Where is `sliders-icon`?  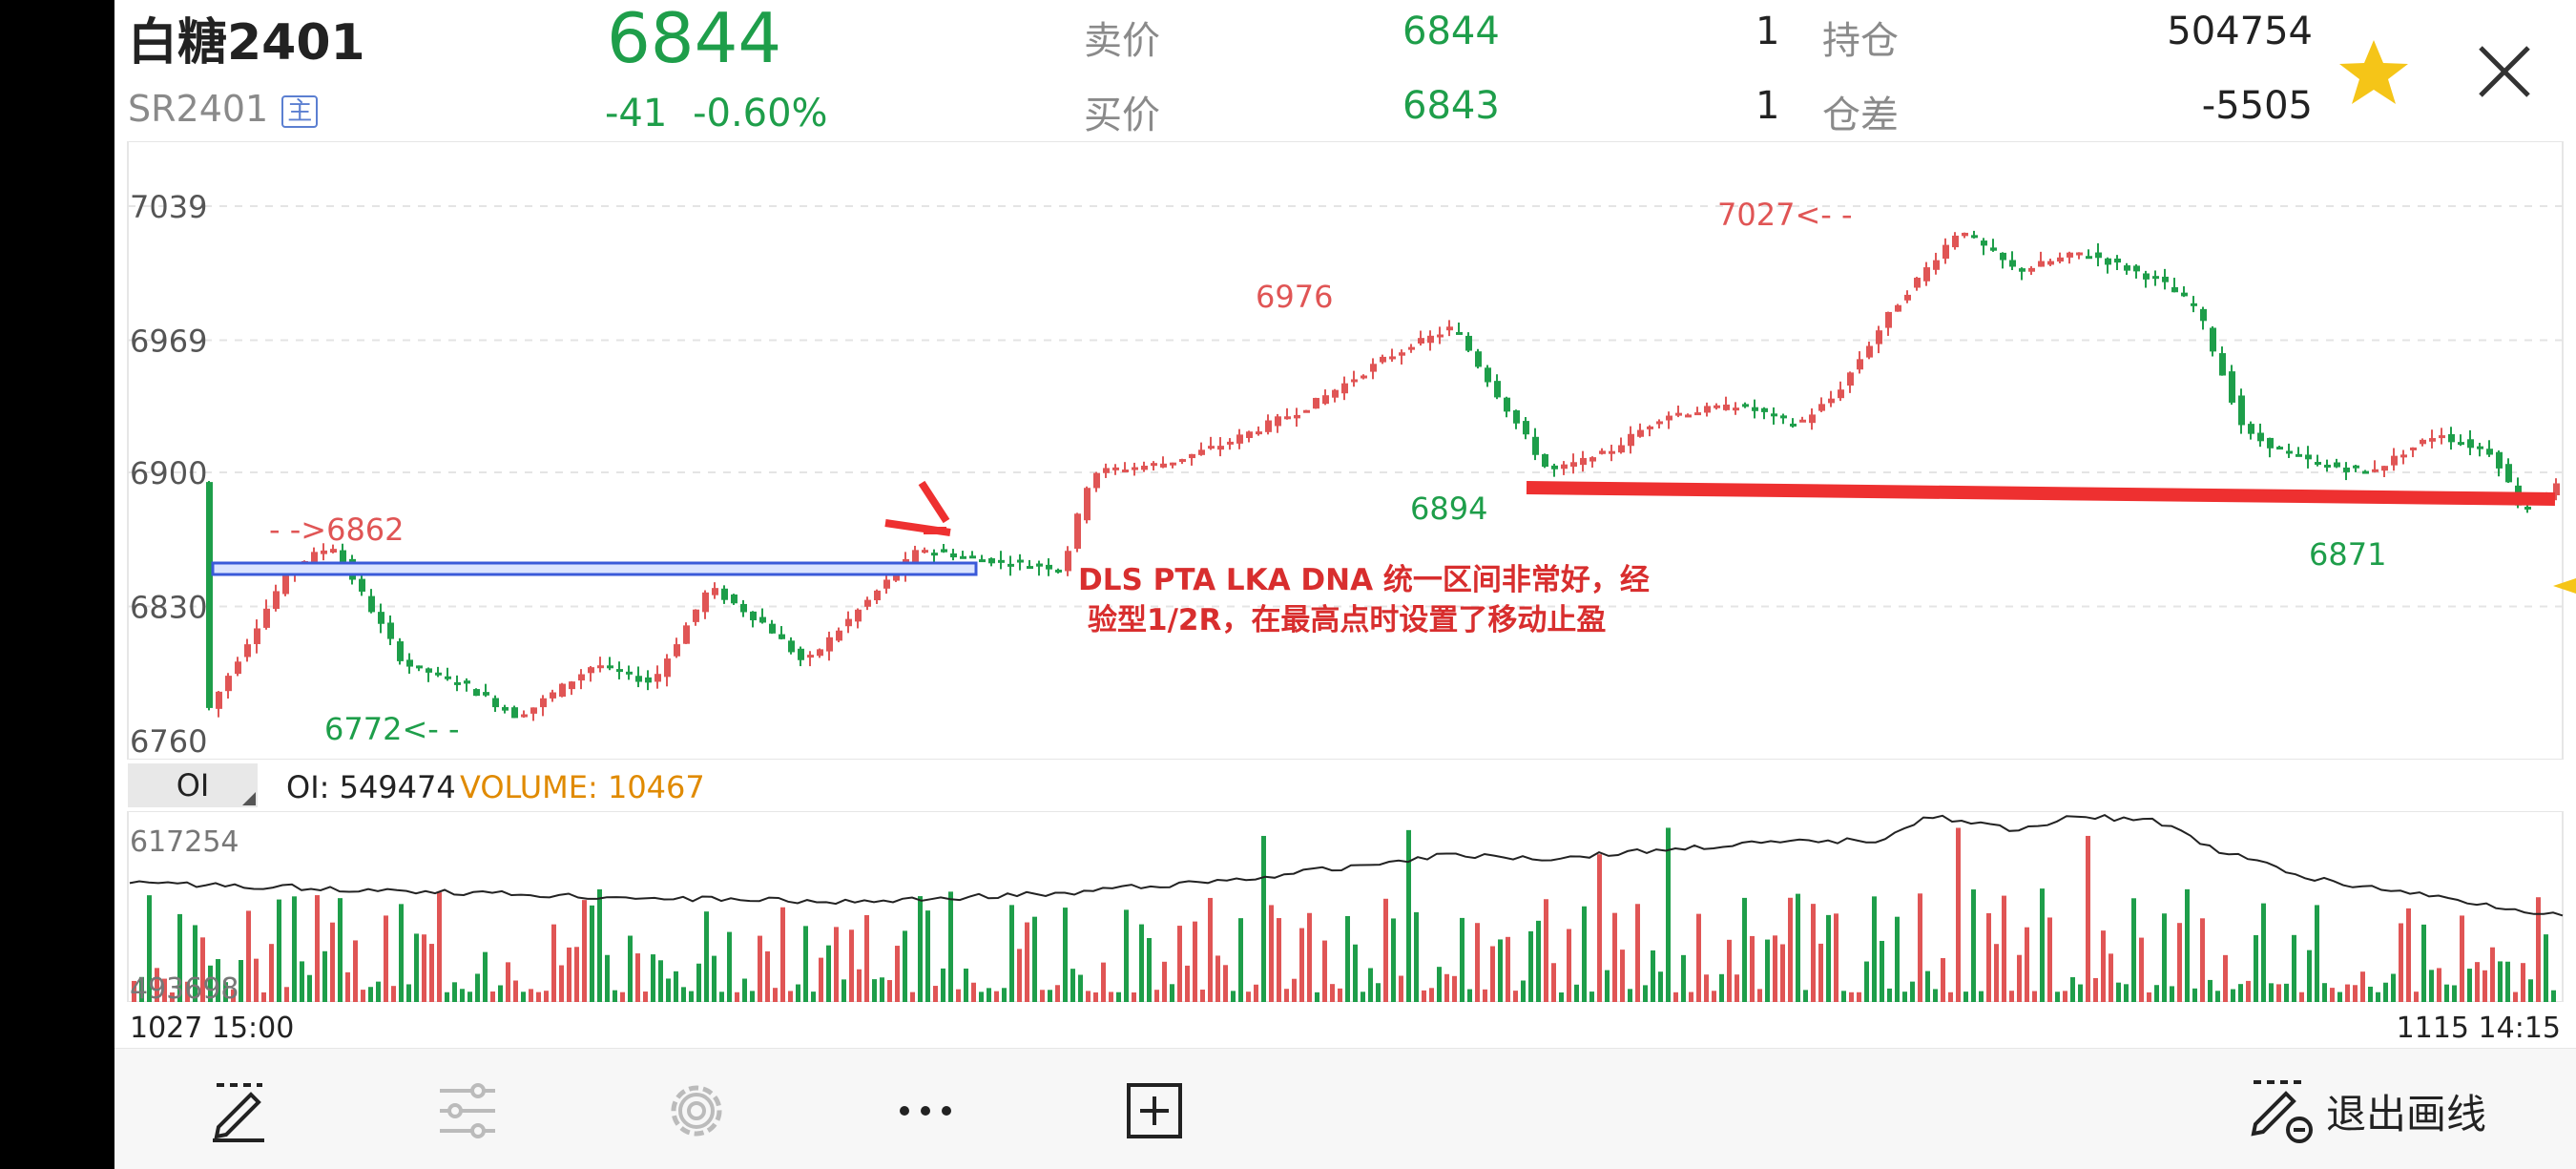 sliders-icon is located at coordinates (467, 1111).